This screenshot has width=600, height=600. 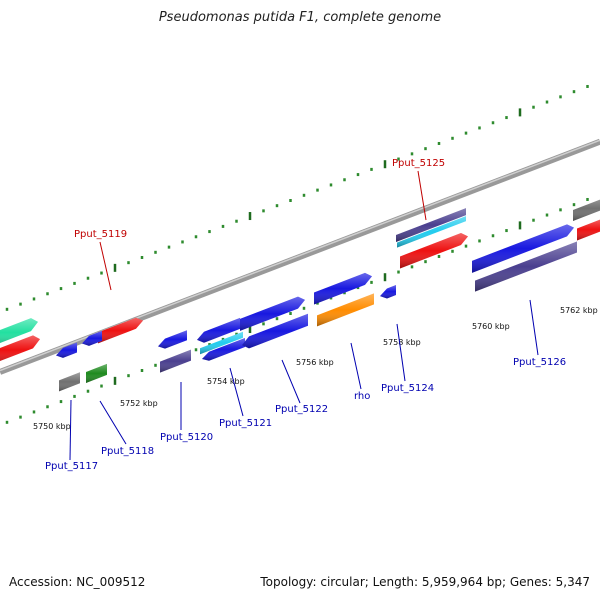 I want to click on gene-label-reverse: Pput_5122, so click(x=301, y=409).